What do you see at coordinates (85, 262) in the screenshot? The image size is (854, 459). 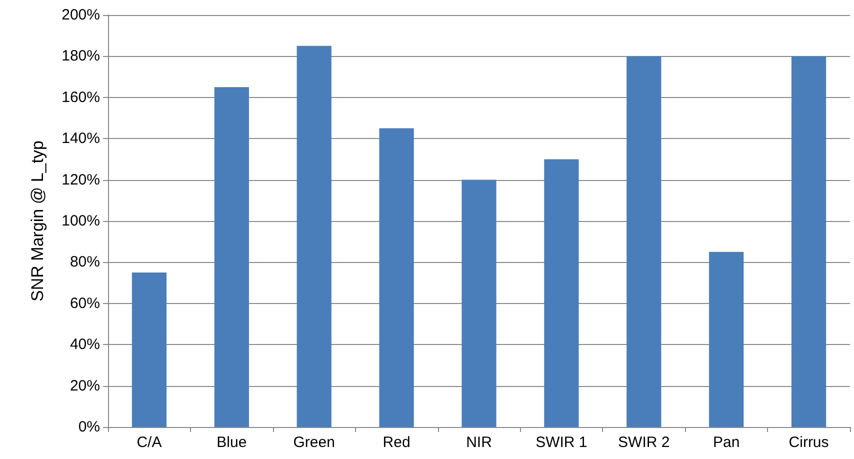 I see `y-tick-label: 80%` at bounding box center [85, 262].